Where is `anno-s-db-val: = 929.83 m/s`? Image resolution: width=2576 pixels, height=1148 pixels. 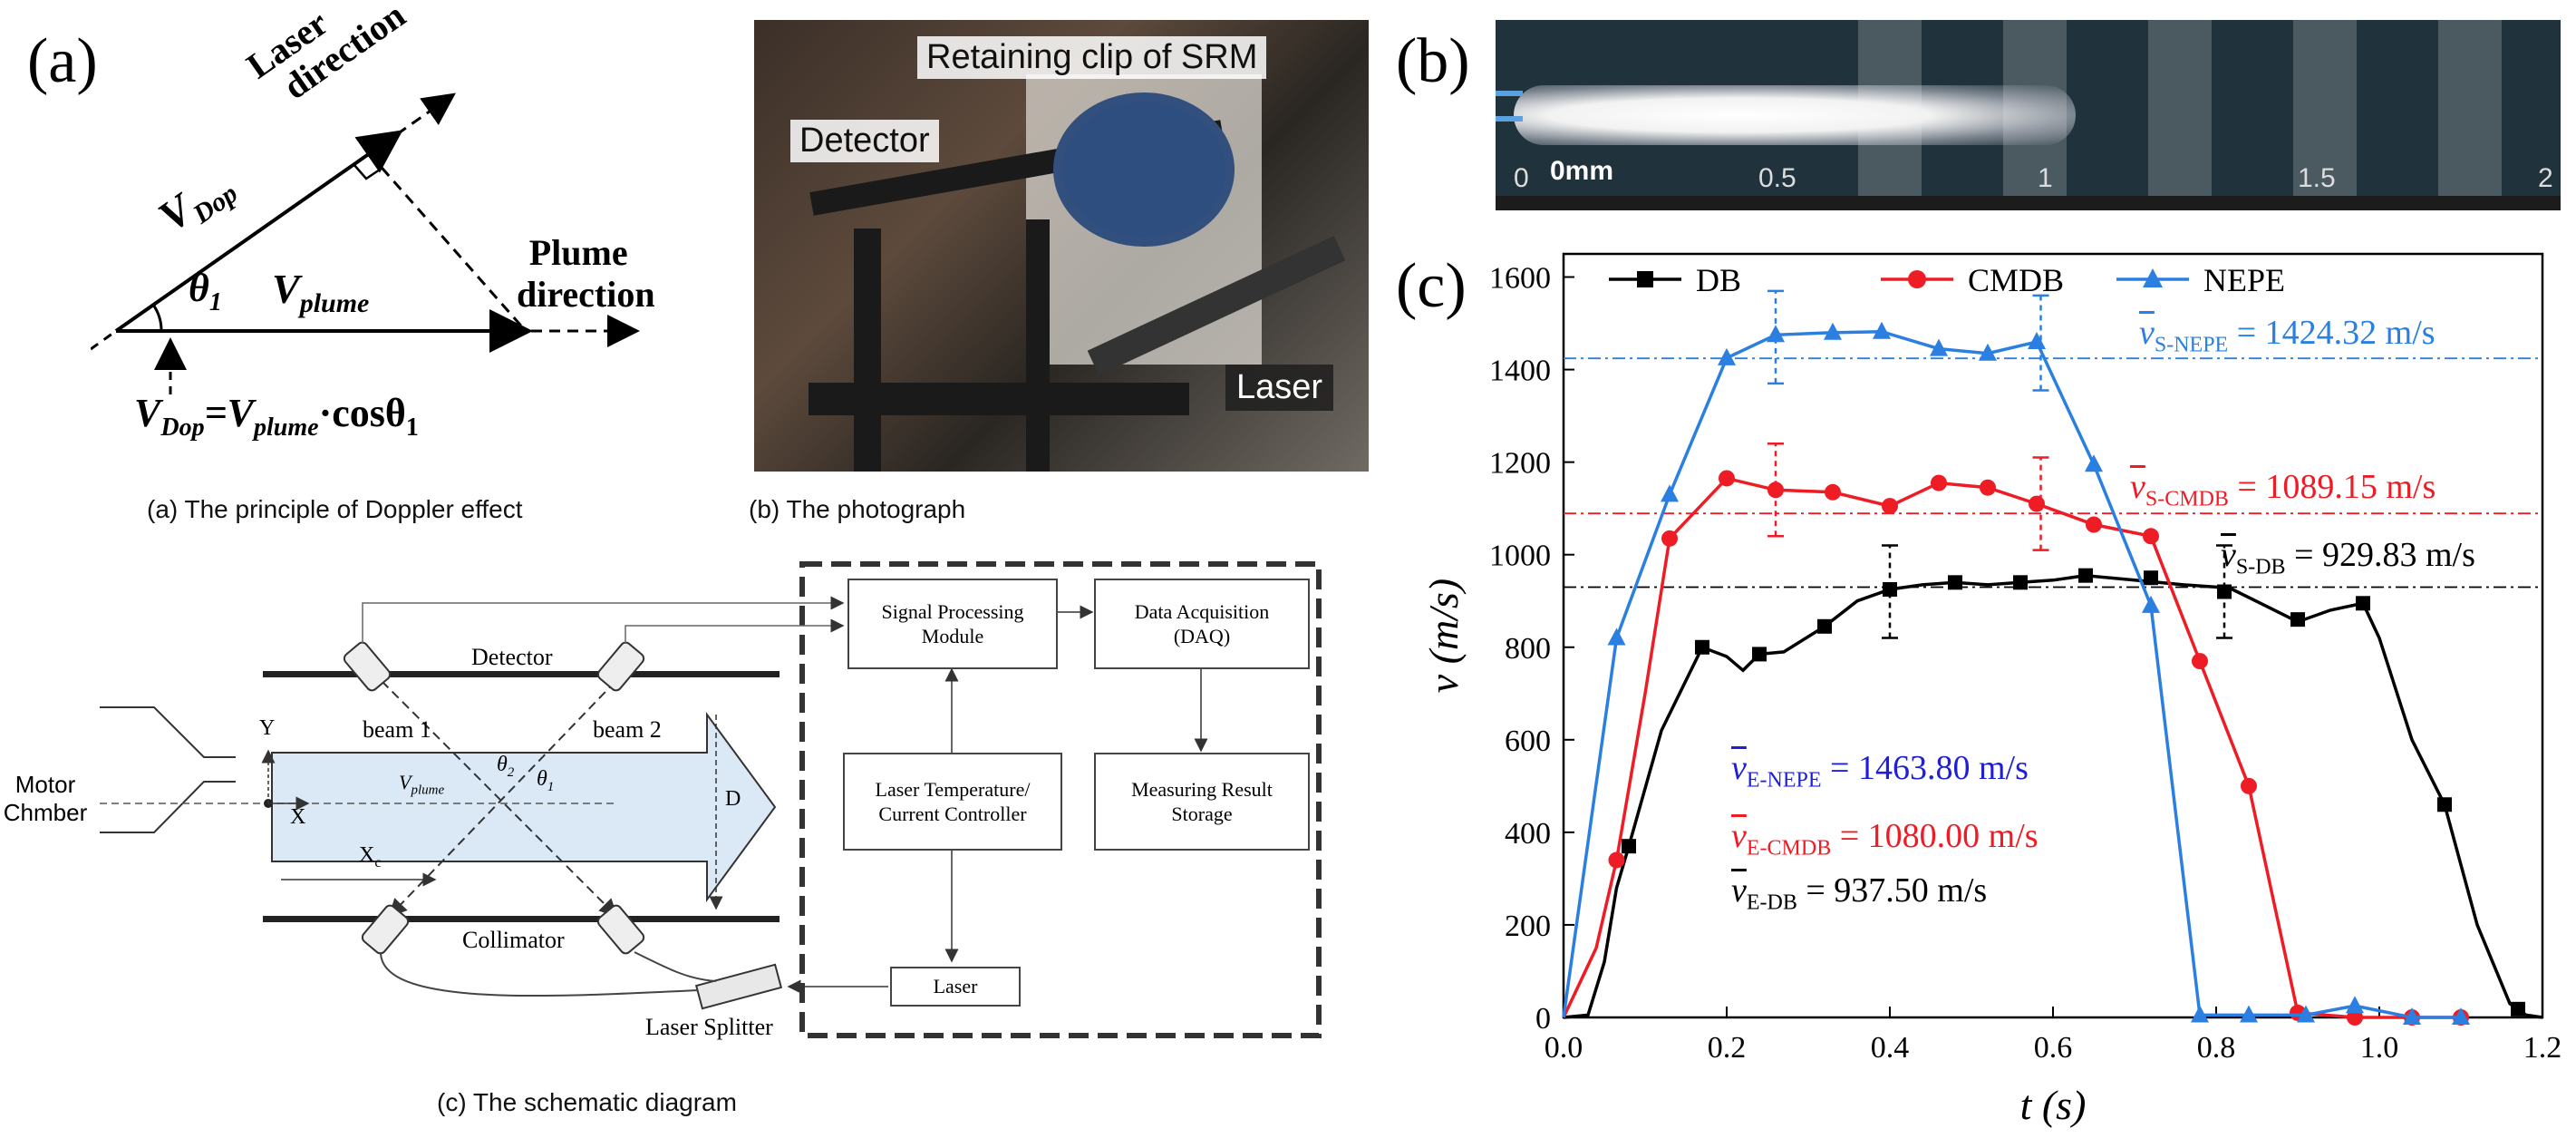
anno-s-db-val: = 929.83 m/s is located at coordinates (2380, 555).